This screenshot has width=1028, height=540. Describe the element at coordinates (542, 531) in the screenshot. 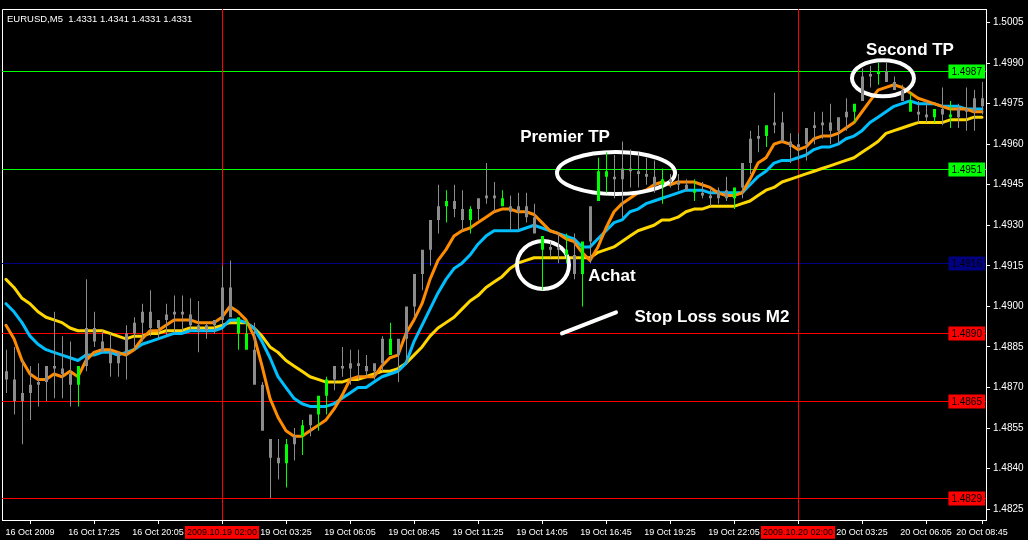

I see `x-tick-label: 19 Oct 14:05` at that location.